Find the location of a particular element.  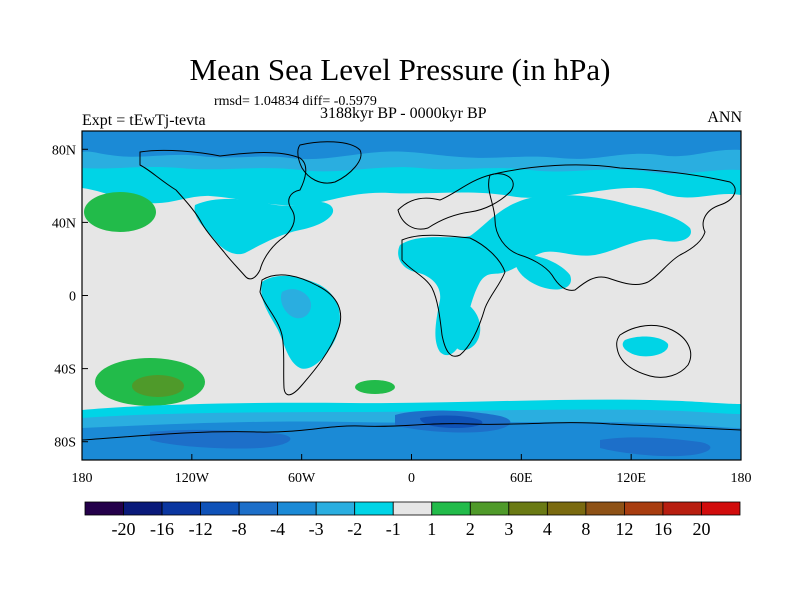

colorbar-label: -12 is located at coordinates (201, 529).